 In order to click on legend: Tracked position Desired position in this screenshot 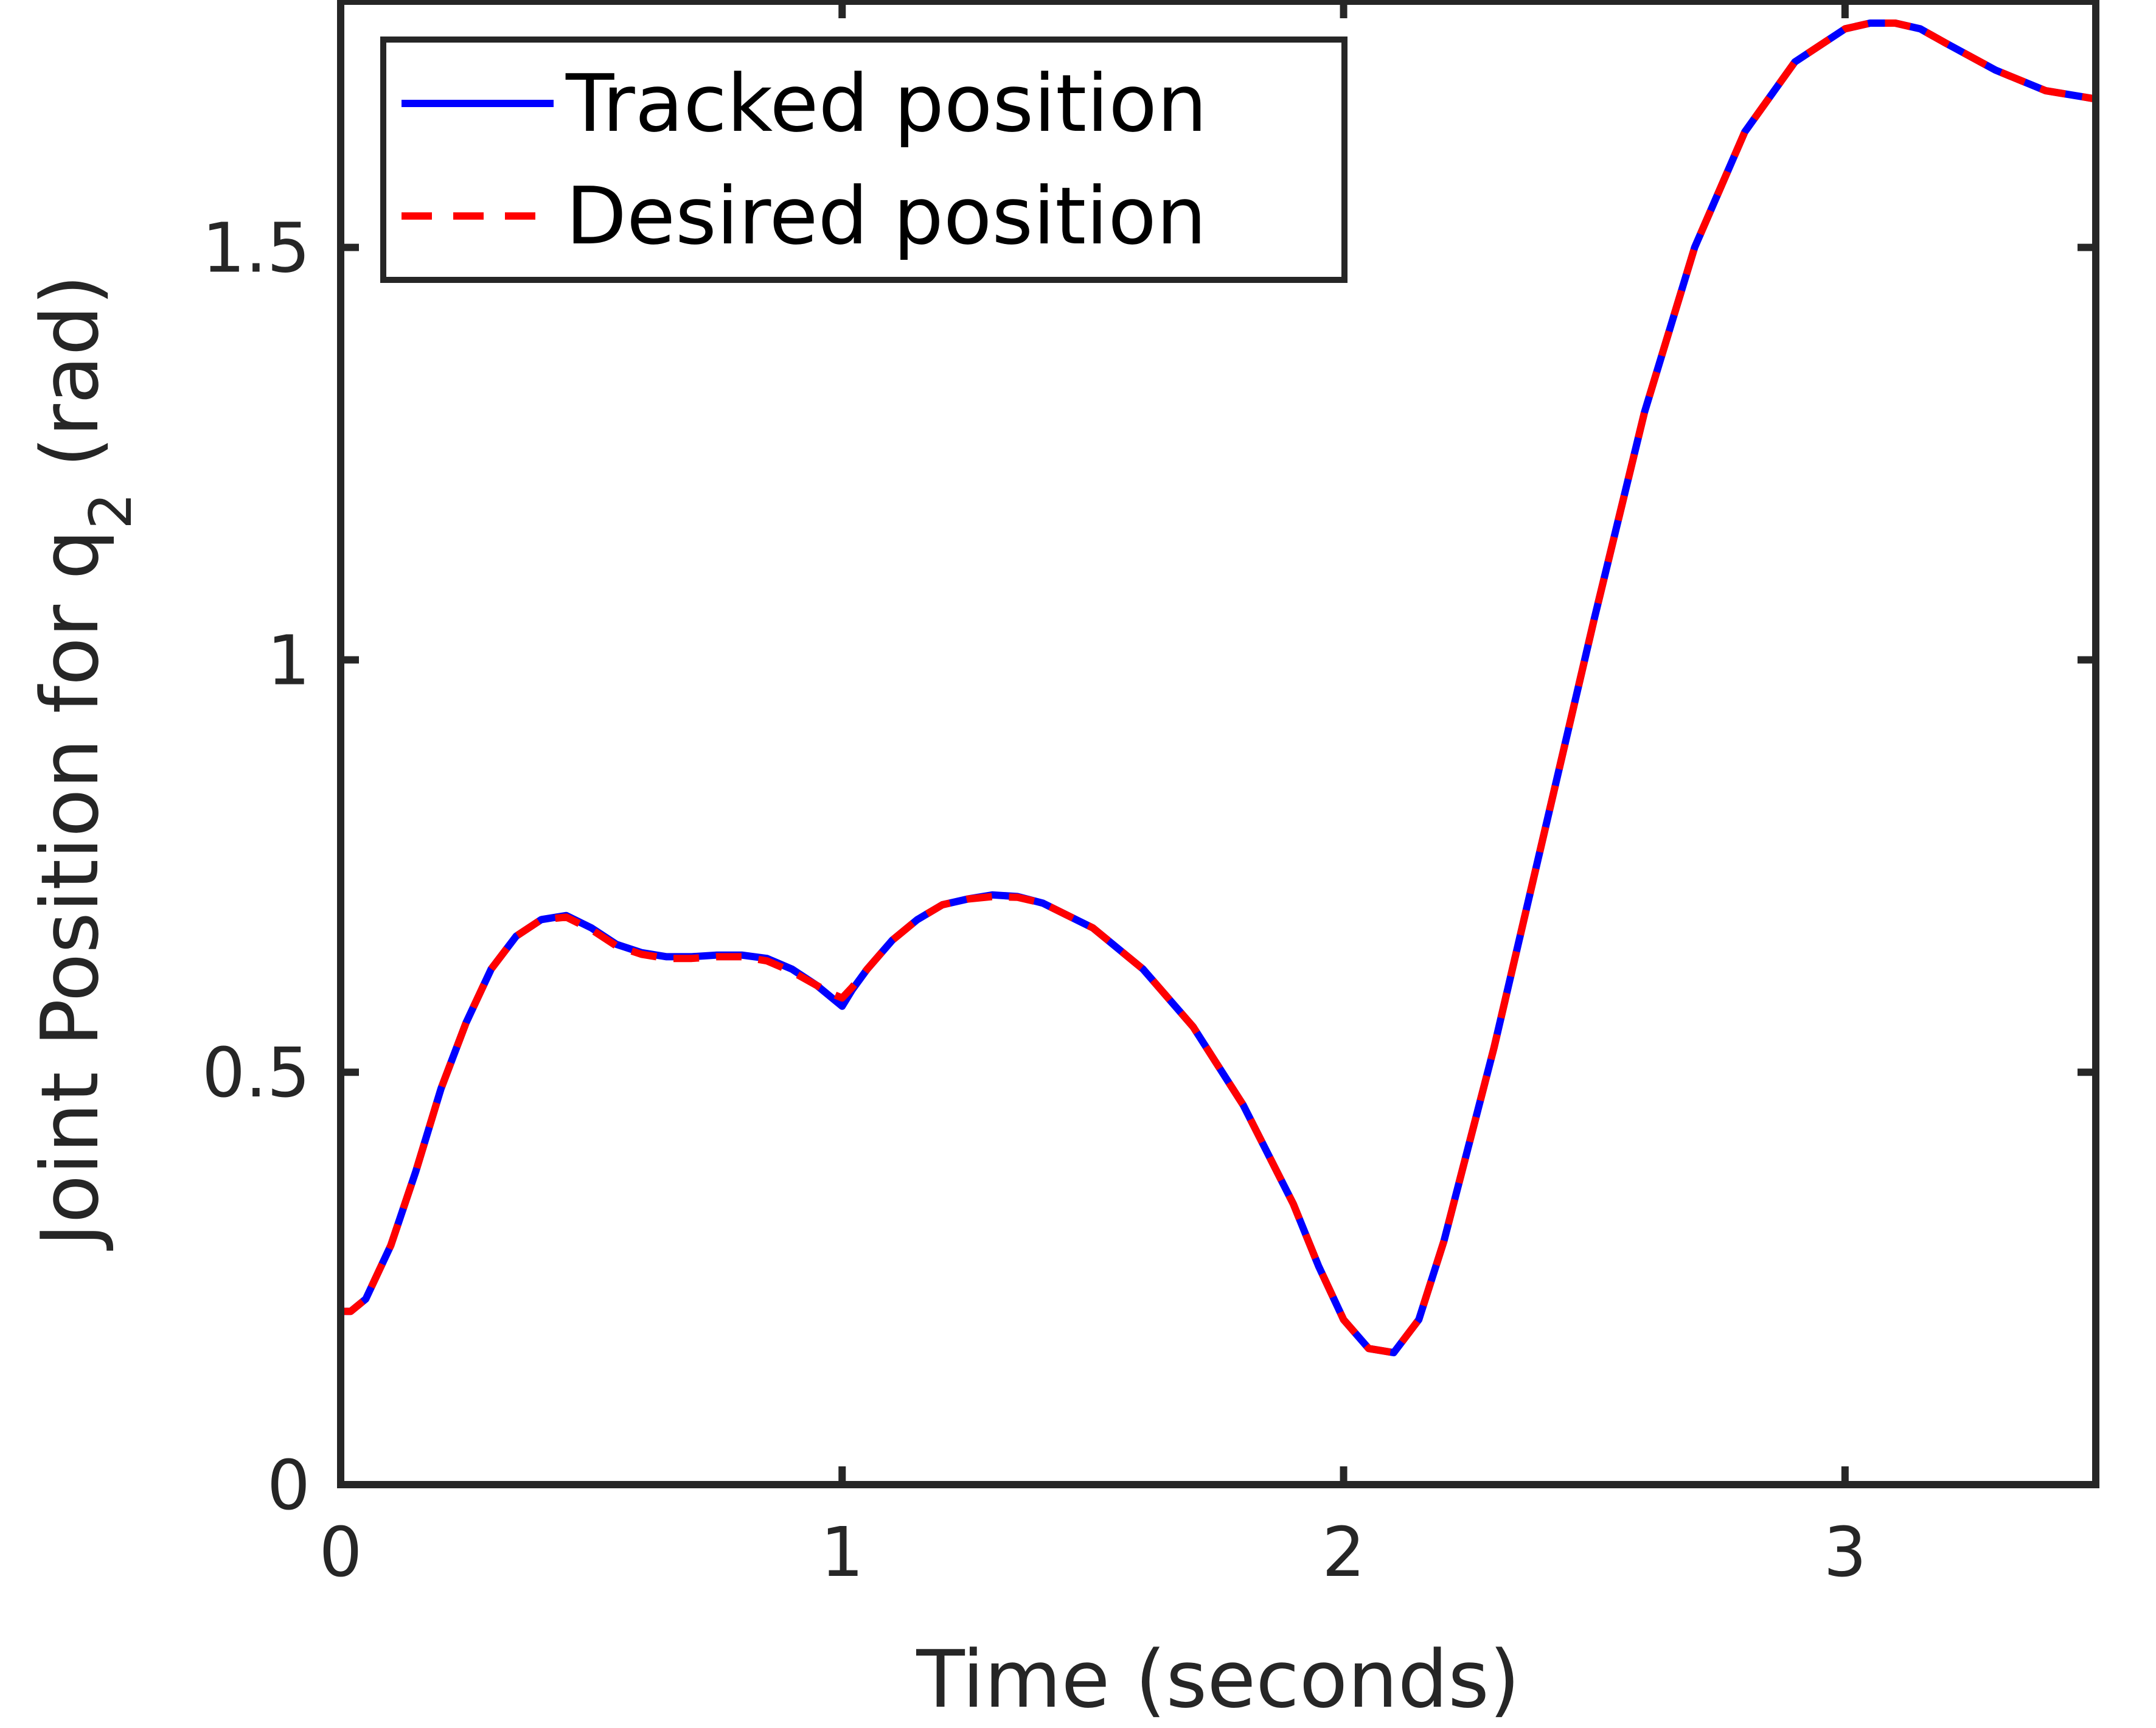, I will do `click(864, 160)`.